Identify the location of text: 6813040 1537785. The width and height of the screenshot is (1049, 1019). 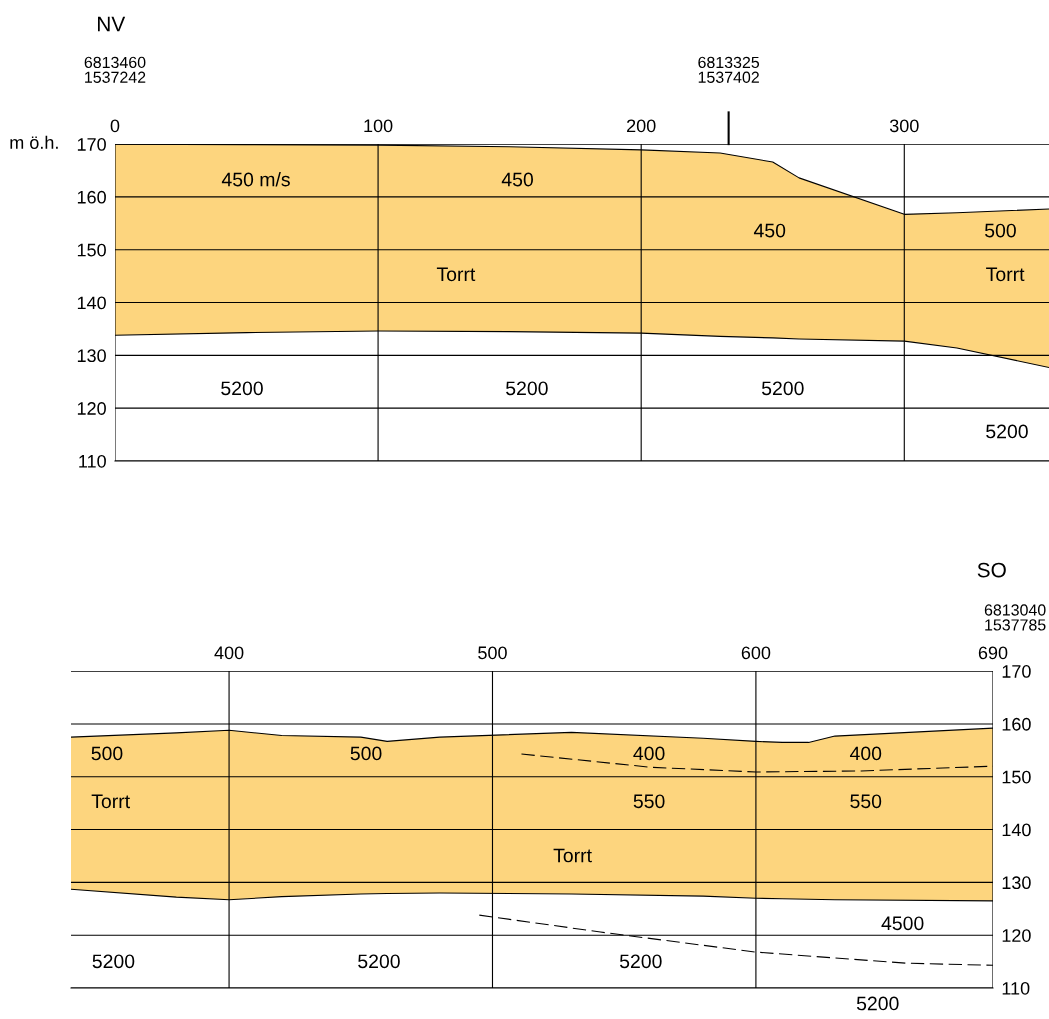
(1015, 617).